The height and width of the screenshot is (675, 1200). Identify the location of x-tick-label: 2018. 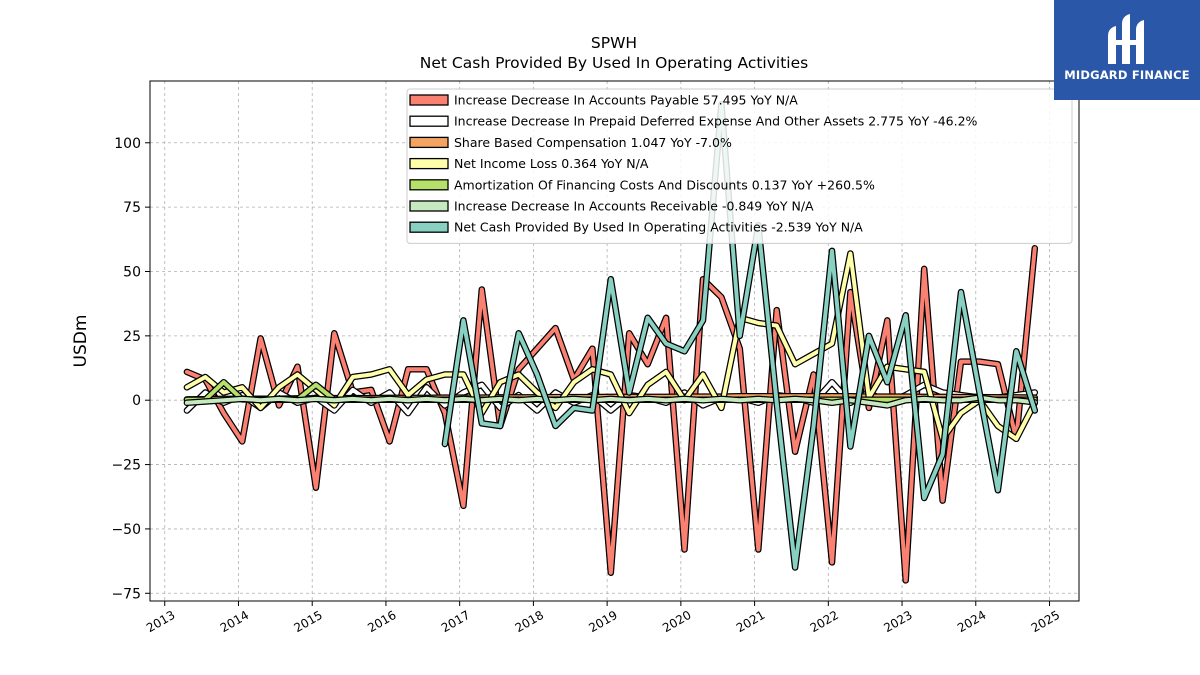
(529, 621).